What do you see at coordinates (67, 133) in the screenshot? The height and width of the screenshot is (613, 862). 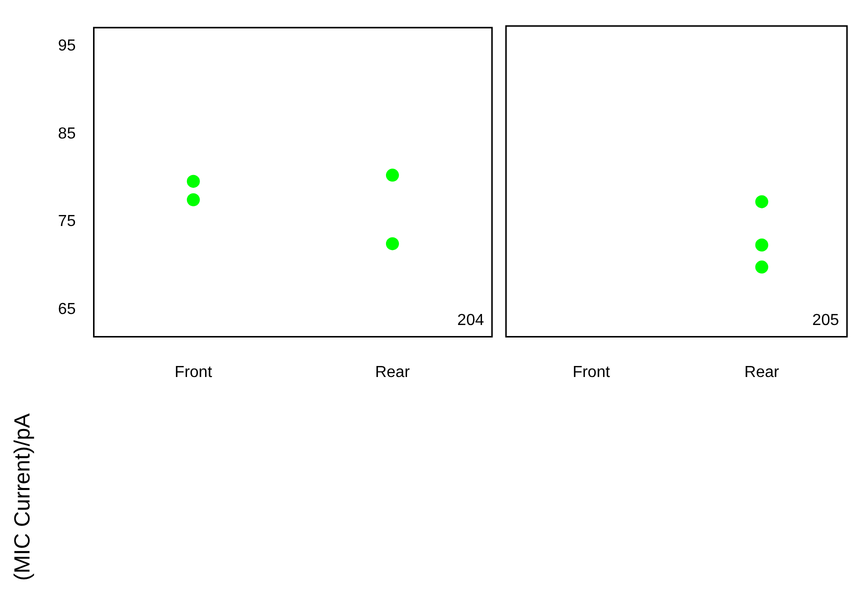 I see `y-tick-label: 85` at bounding box center [67, 133].